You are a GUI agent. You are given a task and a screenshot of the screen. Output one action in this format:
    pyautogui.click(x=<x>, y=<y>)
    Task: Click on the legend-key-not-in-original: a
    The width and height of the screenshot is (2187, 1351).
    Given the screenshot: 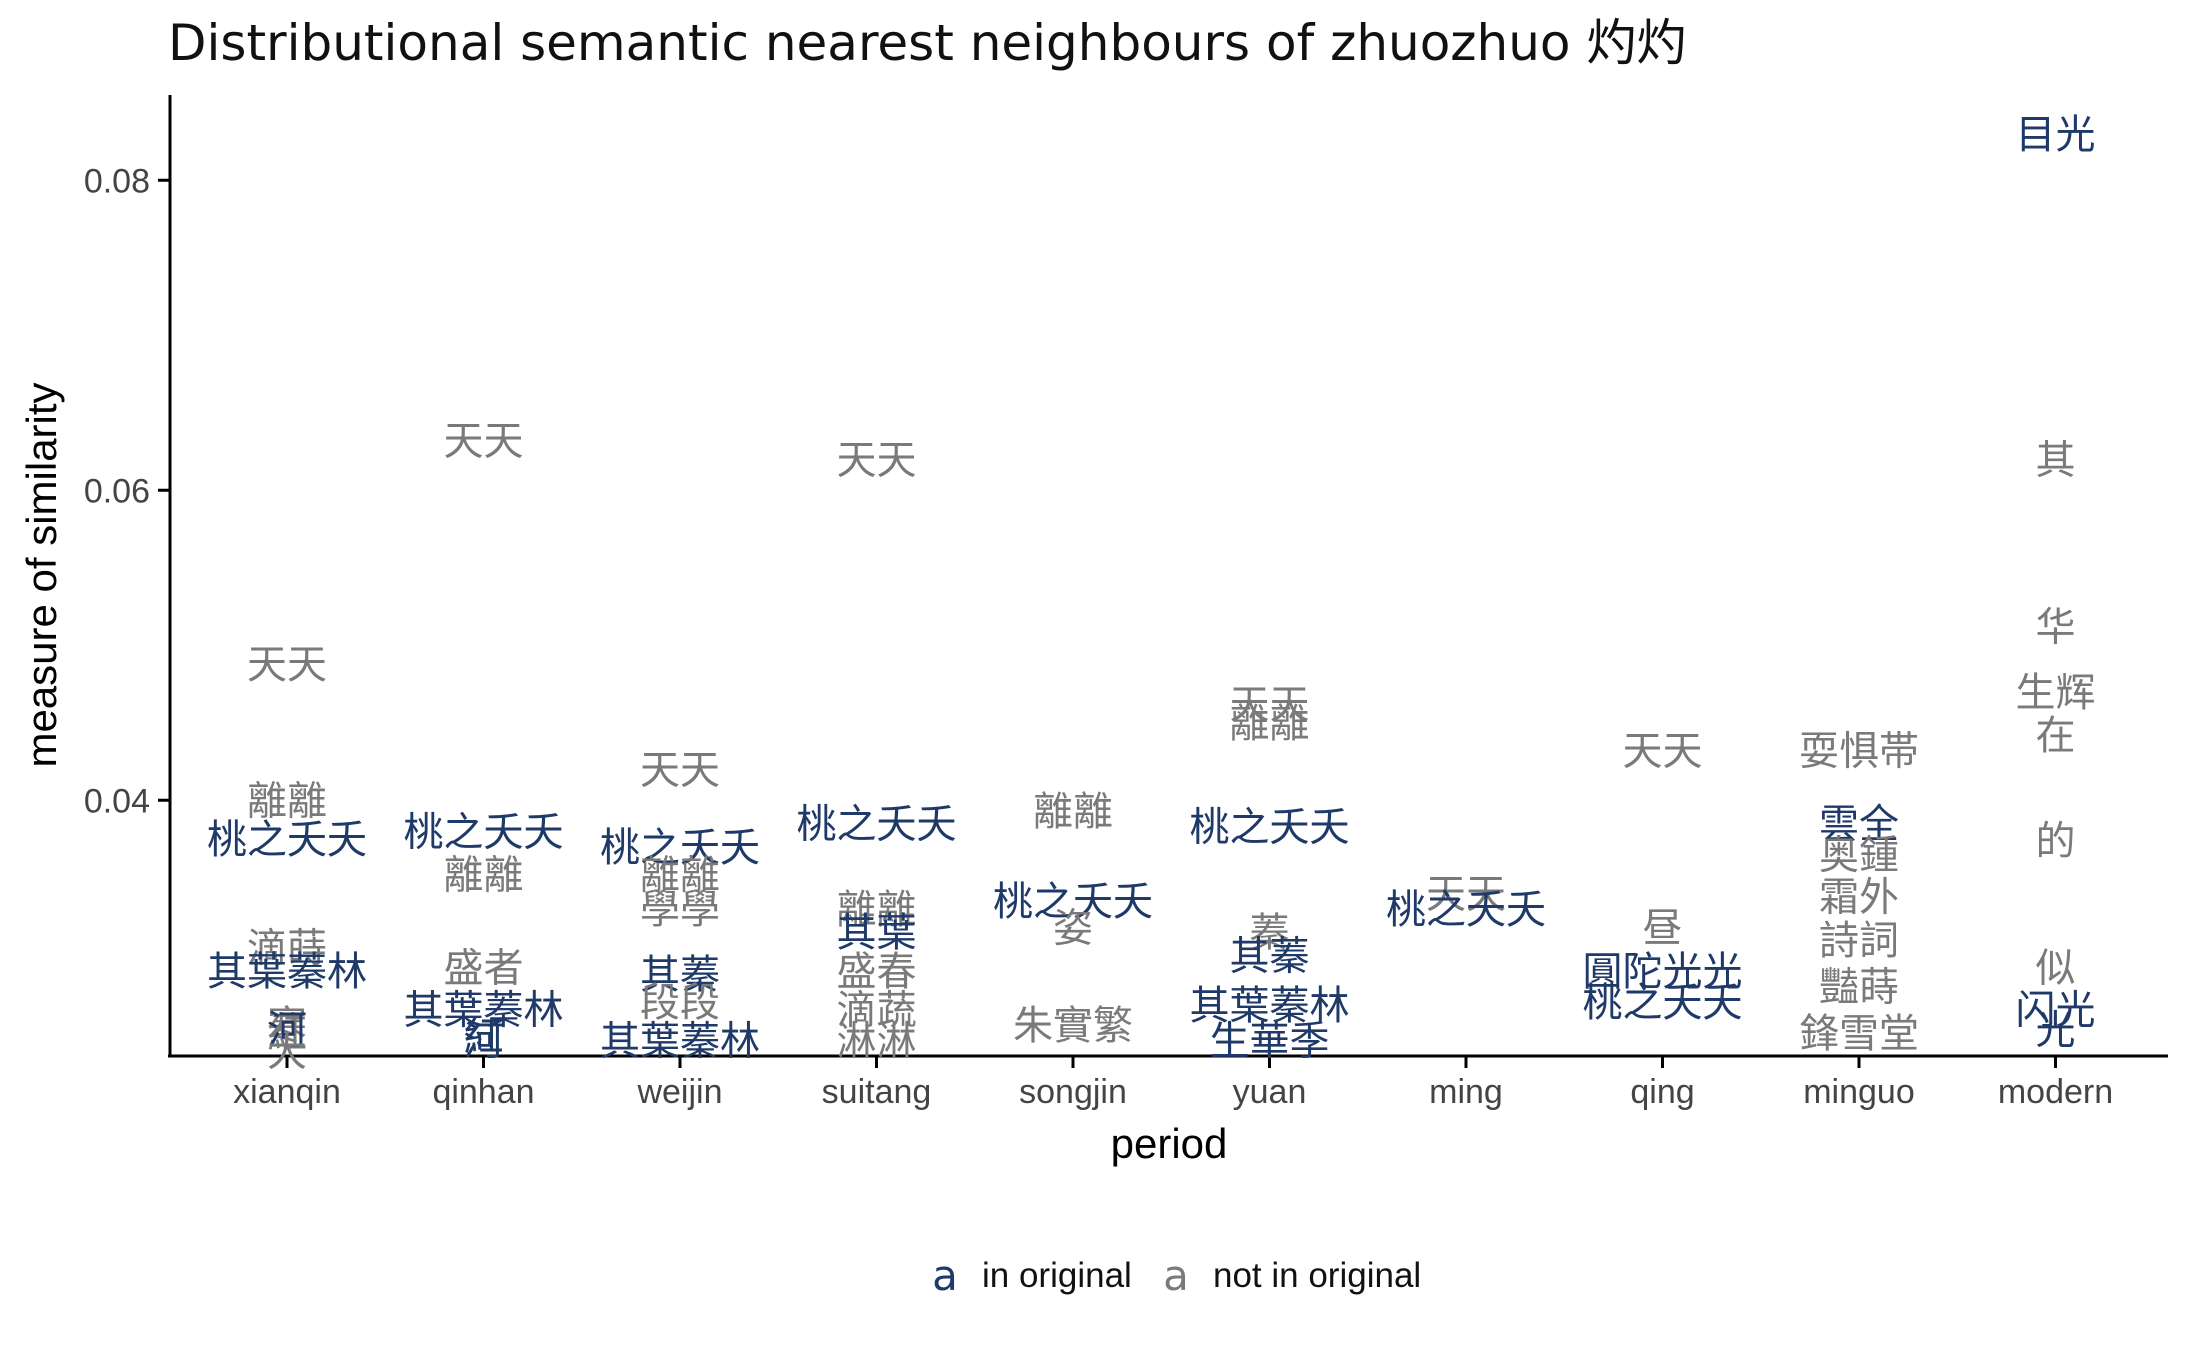 What is the action you would take?
    pyautogui.click(x=1176, y=1275)
    